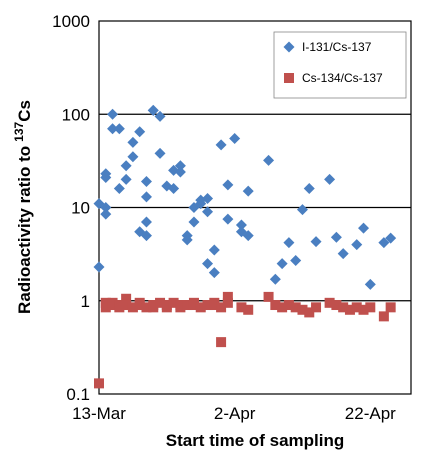 This screenshot has height=453, width=421. Describe the element at coordinates (370, 413) in the screenshot. I see `x-tick-label: 22-Apr` at that location.